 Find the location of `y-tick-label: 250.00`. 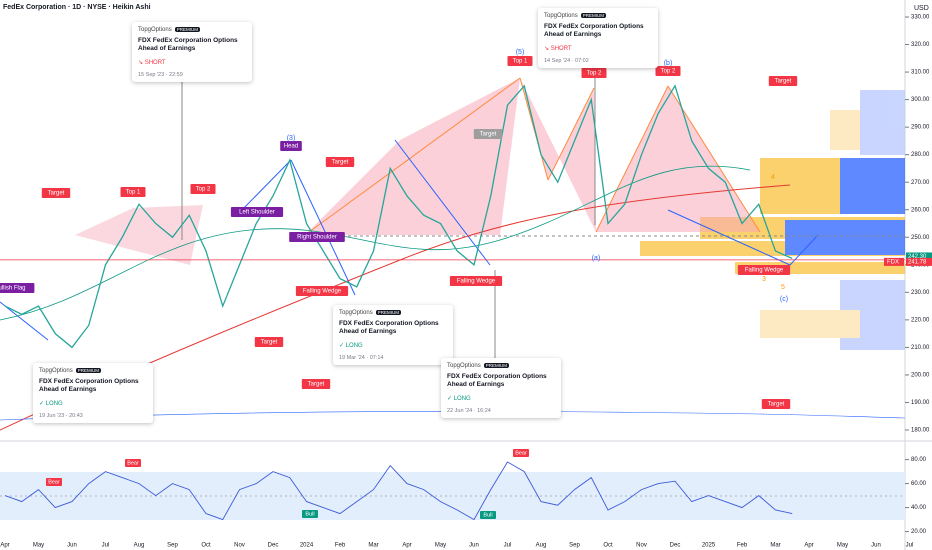

y-tick-label: 250.00 is located at coordinates (920, 238).